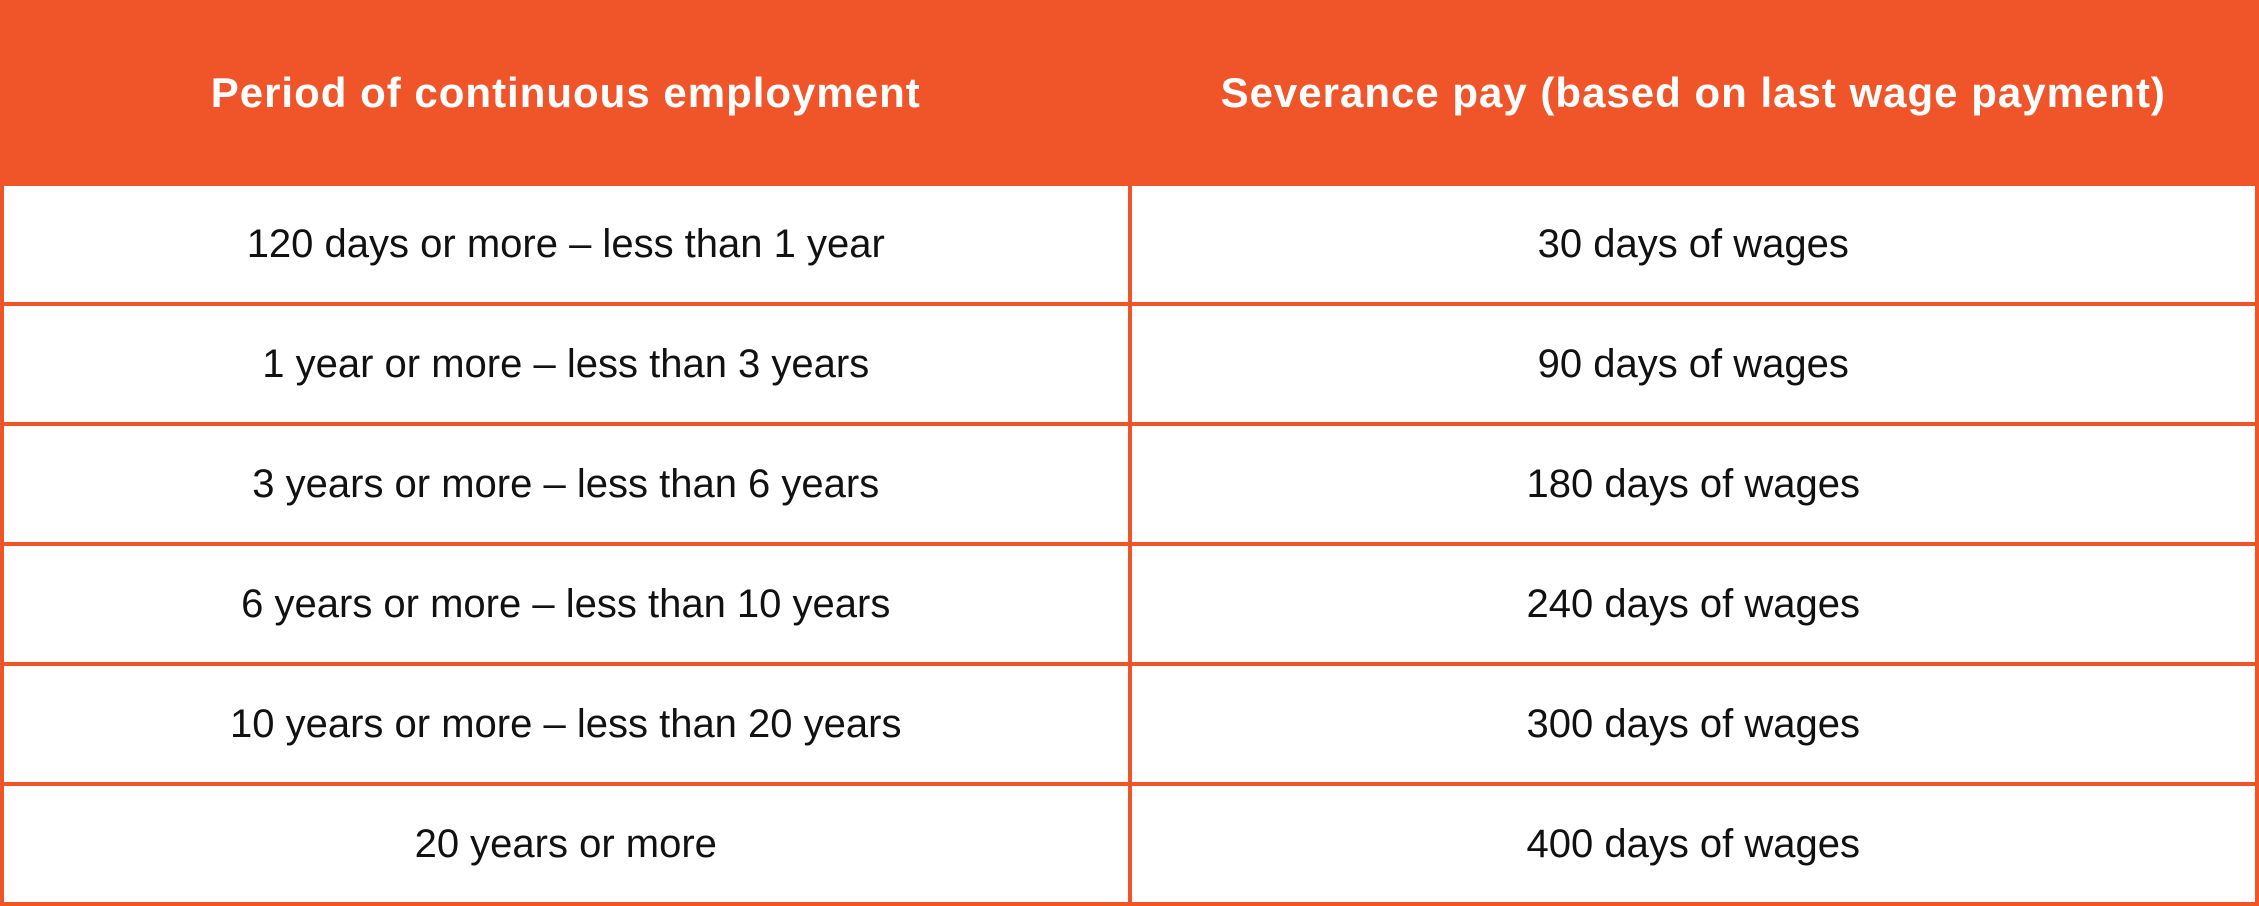 The width and height of the screenshot is (2259, 906). What do you see at coordinates (1693, 364) in the screenshot?
I see `table-cell: 90 days of wages` at bounding box center [1693, 364].